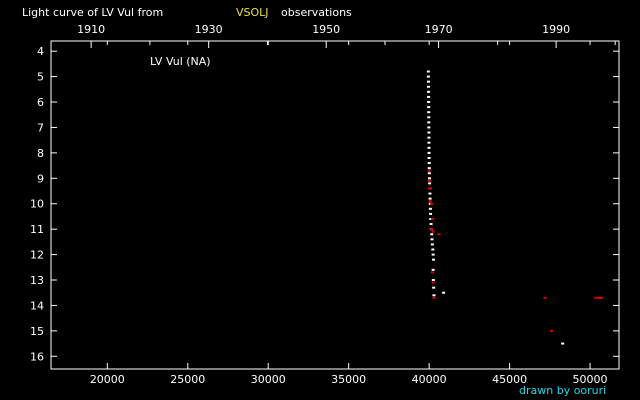 The width and height of the screenshot is (640, 400). I want to click on object-label: LV Vul (NA), so click(180, 61).